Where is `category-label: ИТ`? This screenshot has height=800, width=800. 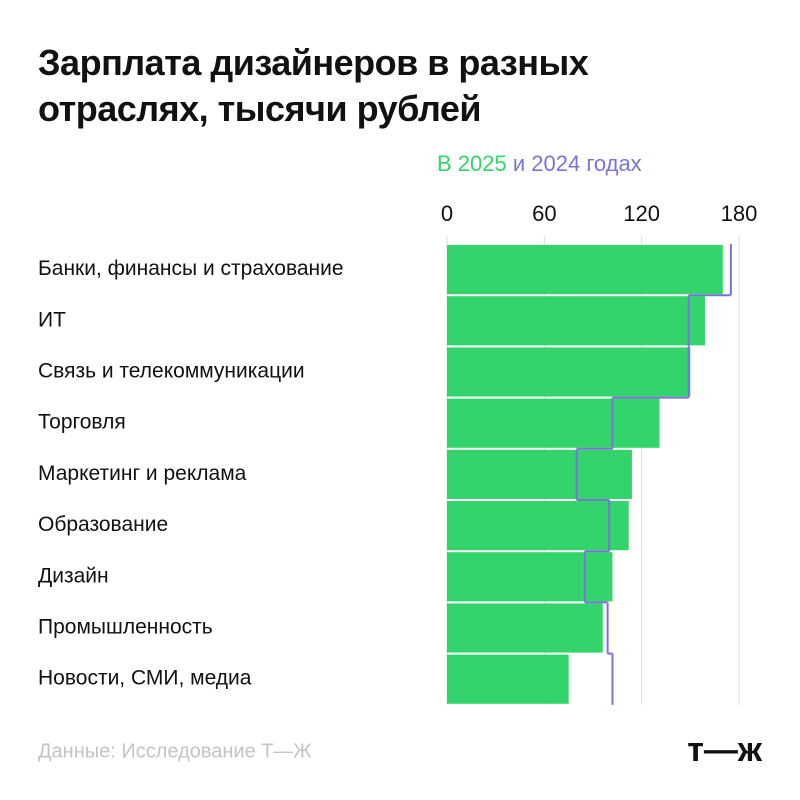
category-label: ИТ is located at coordinates (52, 319).